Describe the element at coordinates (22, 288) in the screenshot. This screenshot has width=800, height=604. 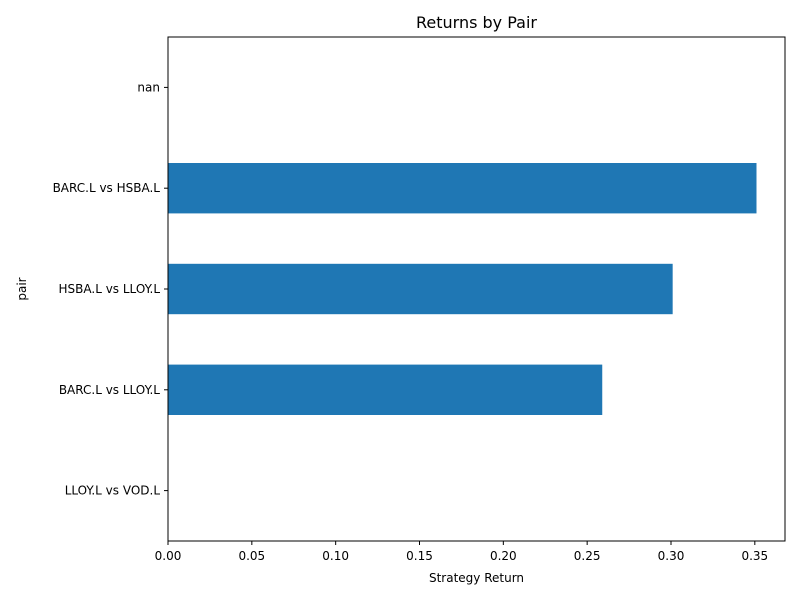
I see `y-axis-label: pair` at that location.